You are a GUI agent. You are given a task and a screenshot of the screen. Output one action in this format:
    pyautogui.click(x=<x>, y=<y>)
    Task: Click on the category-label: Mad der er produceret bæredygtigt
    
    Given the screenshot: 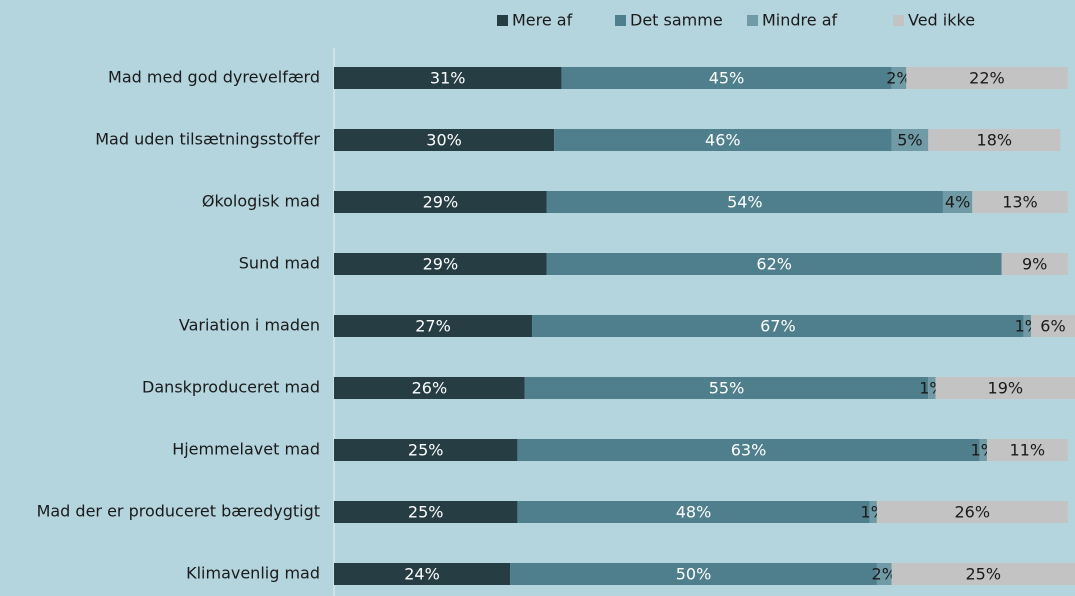 What is the action you would take?
    pyautogui.click(x=178, y=511)
    